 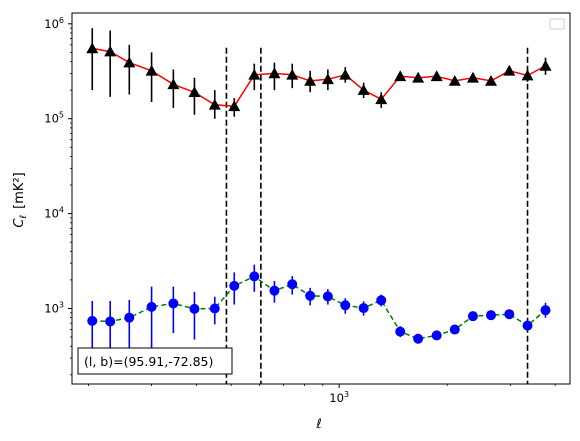 I want to click on x-tick-label: 103, so click(x=339, y=397).